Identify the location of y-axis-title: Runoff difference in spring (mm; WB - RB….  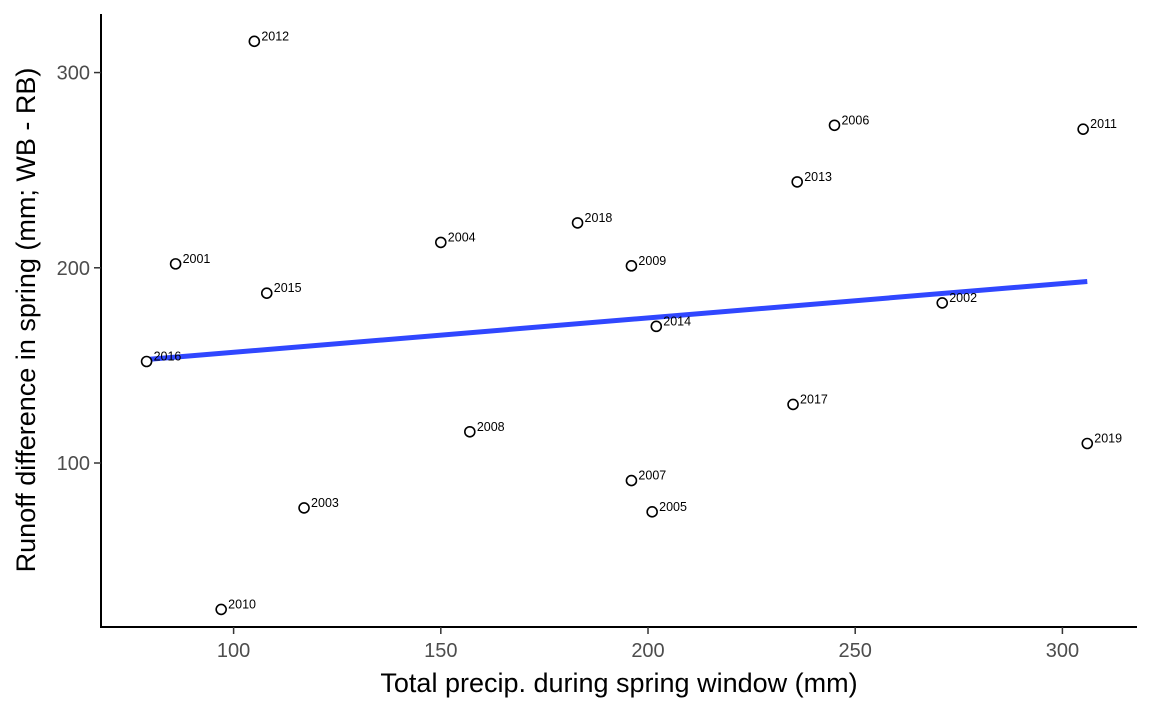
(26, 320).